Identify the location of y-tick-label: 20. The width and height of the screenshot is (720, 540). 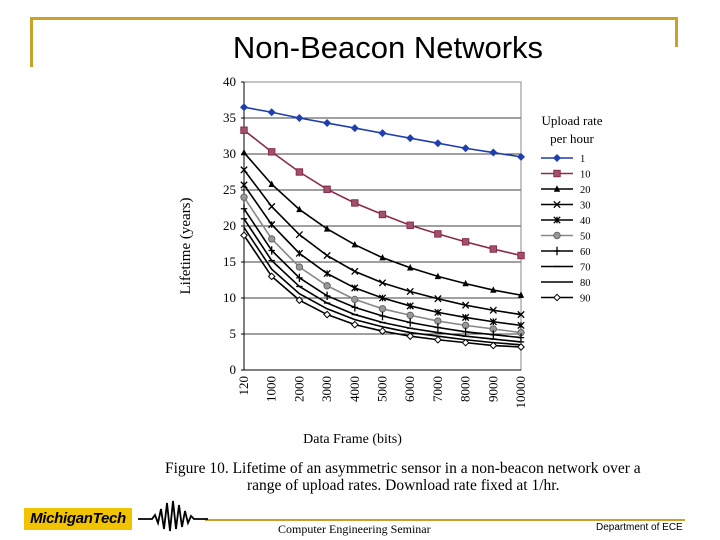
(229, 225).